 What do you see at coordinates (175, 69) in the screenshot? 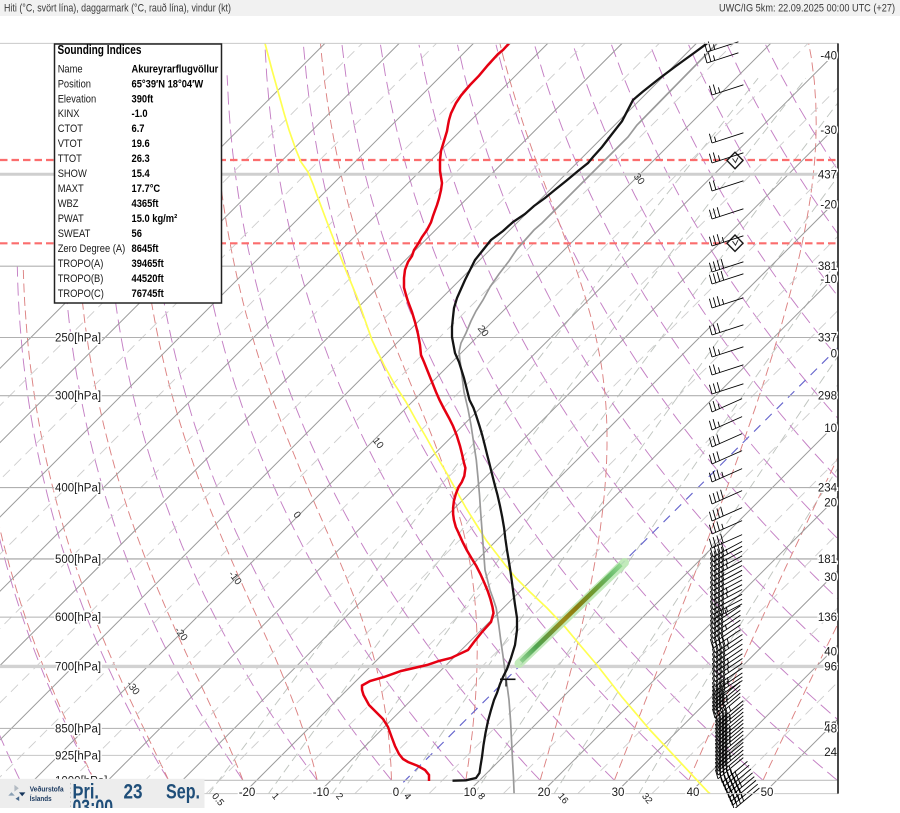
I see `svg-text: Akureyrarflugvöllur` at bounding box center [175, 69].